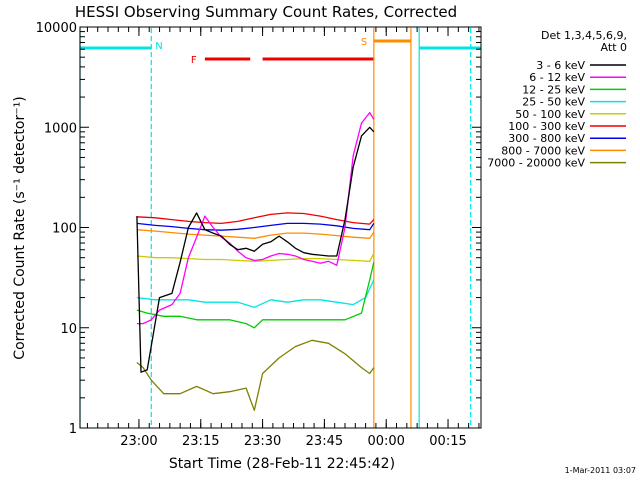 This screenshot has width=640, height=480. I want to click on legend-entry-label: 6 - 12 keV, so click(557, 77).